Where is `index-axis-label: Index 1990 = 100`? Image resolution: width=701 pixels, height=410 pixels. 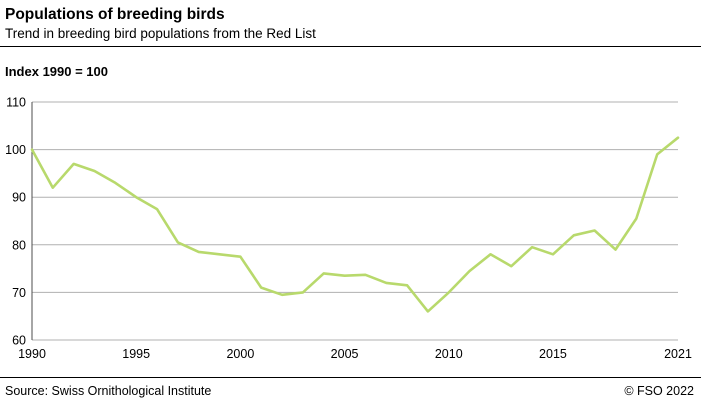 index-axis-label: Index 1990 = 100 is located at coordinates (56, 71).